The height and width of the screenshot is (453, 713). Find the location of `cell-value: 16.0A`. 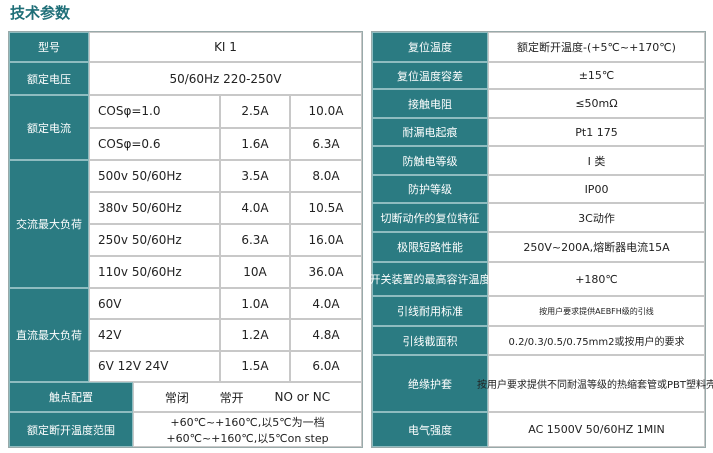

cell-value: 16.0A is located at coordinates (326, 240).